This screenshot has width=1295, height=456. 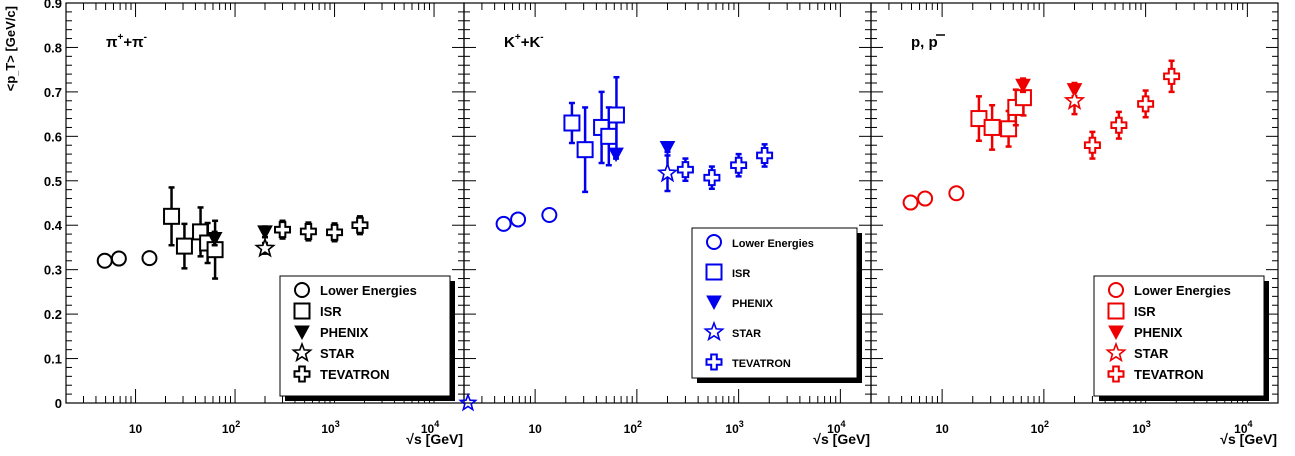 I want to click on series-phenix, so click(x=642, y=151).